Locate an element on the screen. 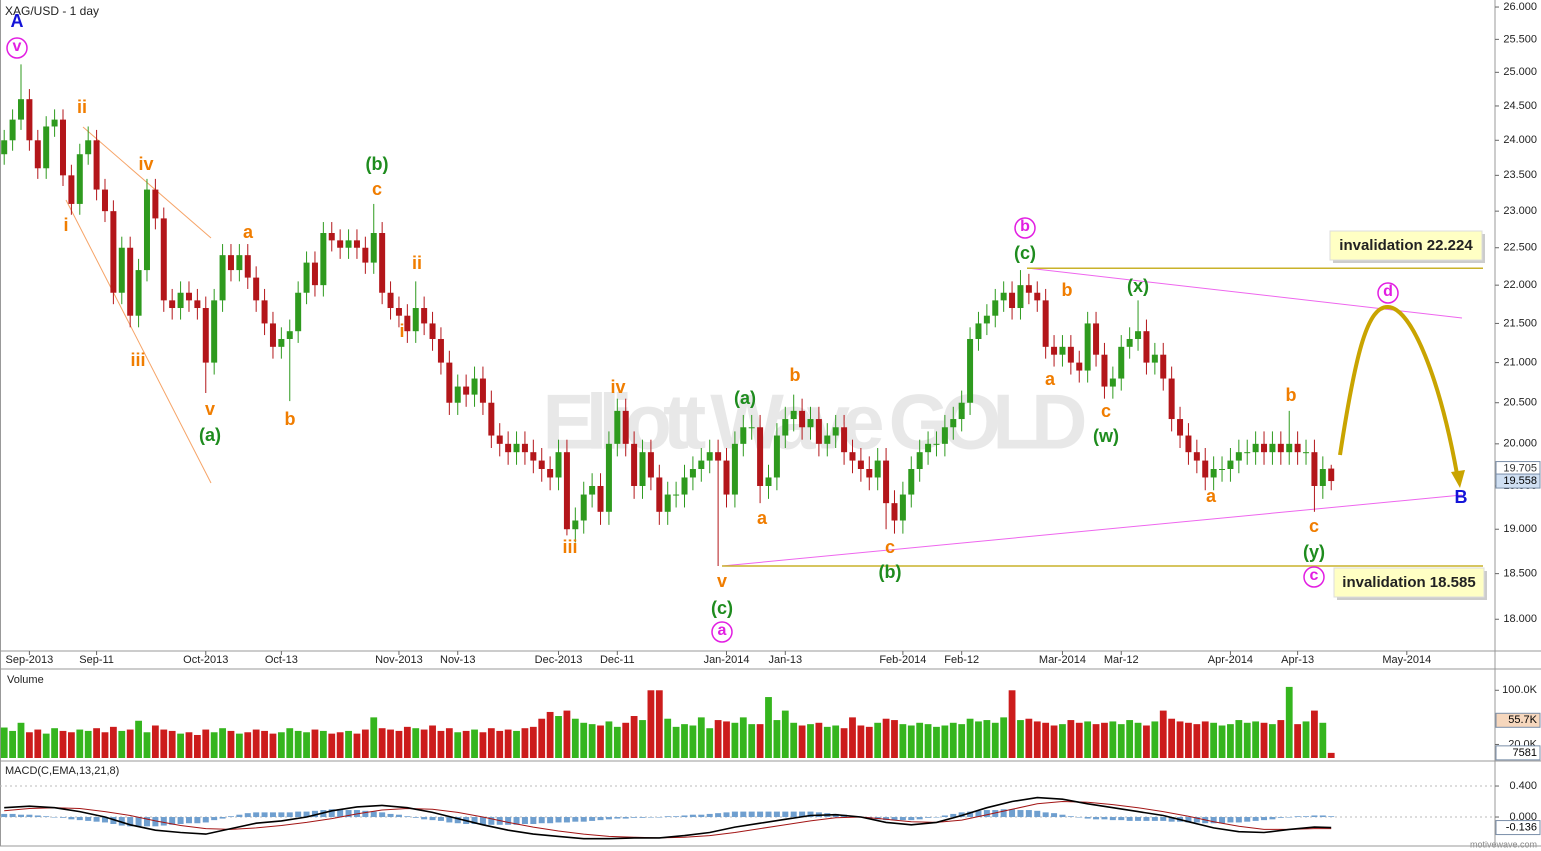 Image resolution: width=1541 pixels, height=851 pixels. y-tick-label: 21.500 is located at coordinates (1520, 323).